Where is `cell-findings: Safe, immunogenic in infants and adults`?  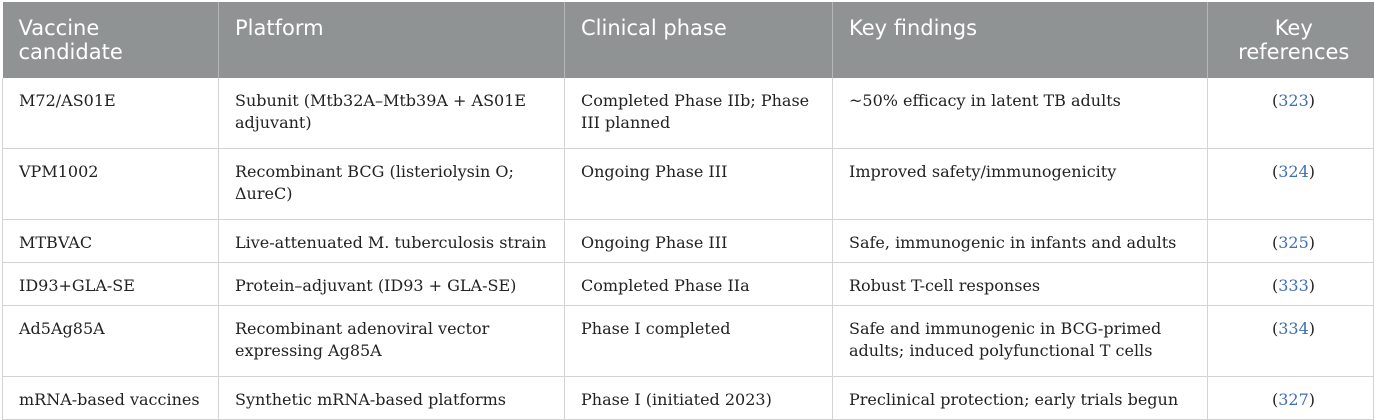
cell-findings: Safe, immunogenic in infants and adults is located at coordinates (1020, 241).